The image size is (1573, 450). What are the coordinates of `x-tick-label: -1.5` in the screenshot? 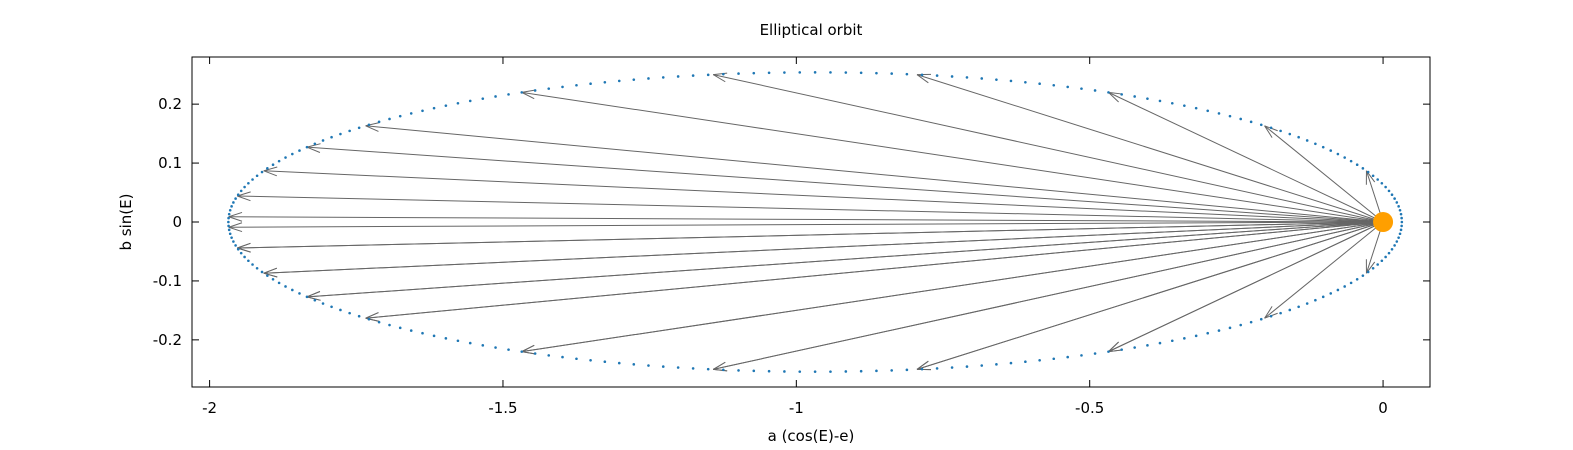 It's located at (502, 408).